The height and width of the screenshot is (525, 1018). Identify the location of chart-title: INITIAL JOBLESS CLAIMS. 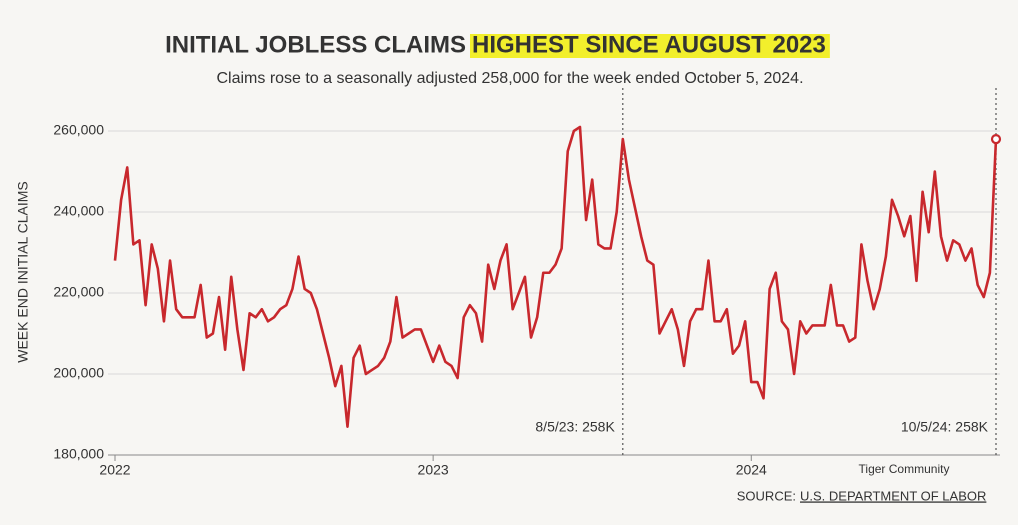
(315, 44).